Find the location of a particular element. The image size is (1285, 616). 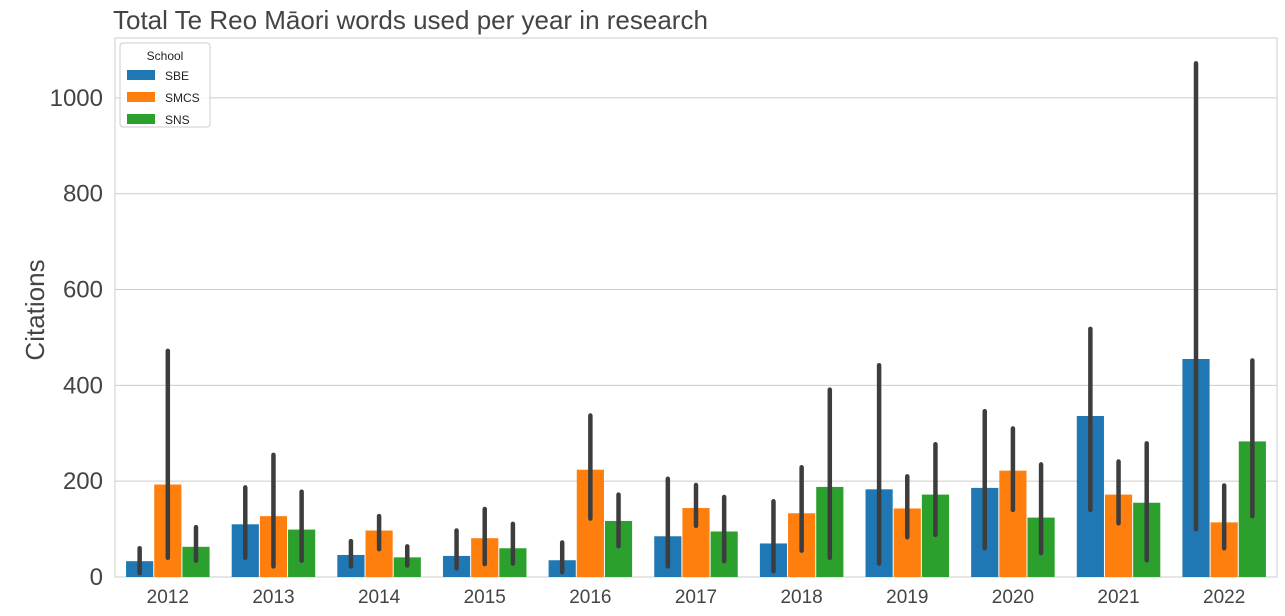

x-tick-label: 2016 is located at coordinates (590, 597).